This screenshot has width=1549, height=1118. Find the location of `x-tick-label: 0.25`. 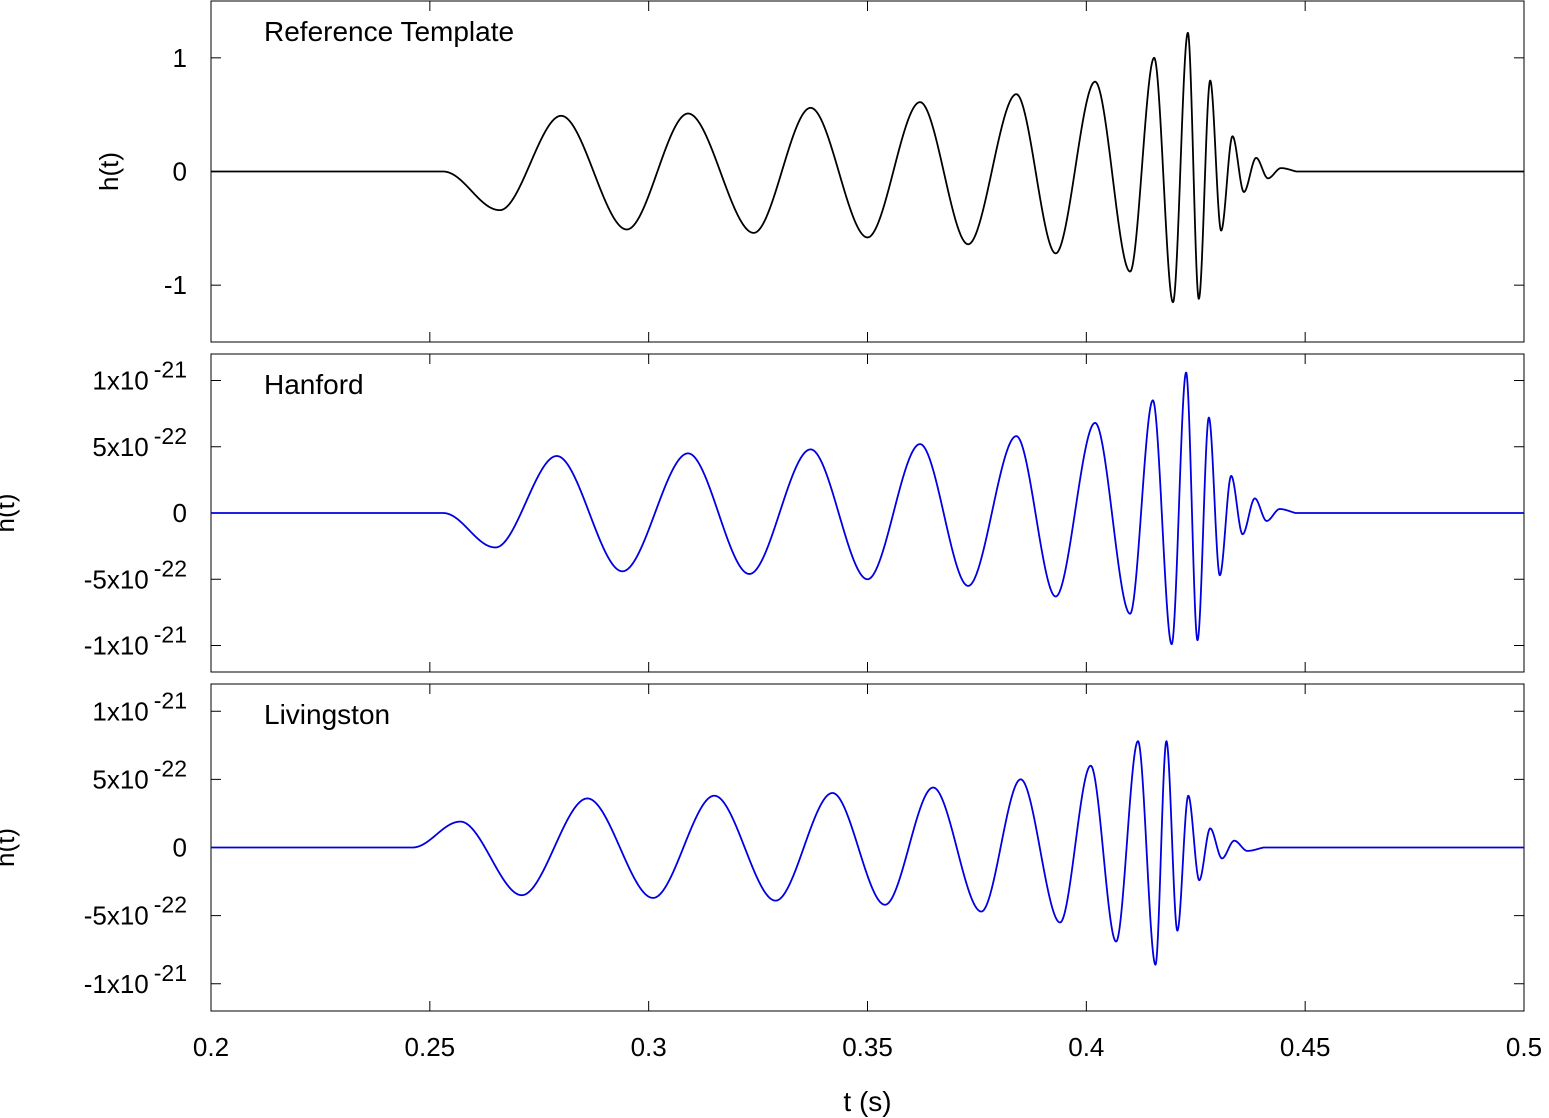

x-tick-label: 0.25 is located at coordinates (430, 1047).